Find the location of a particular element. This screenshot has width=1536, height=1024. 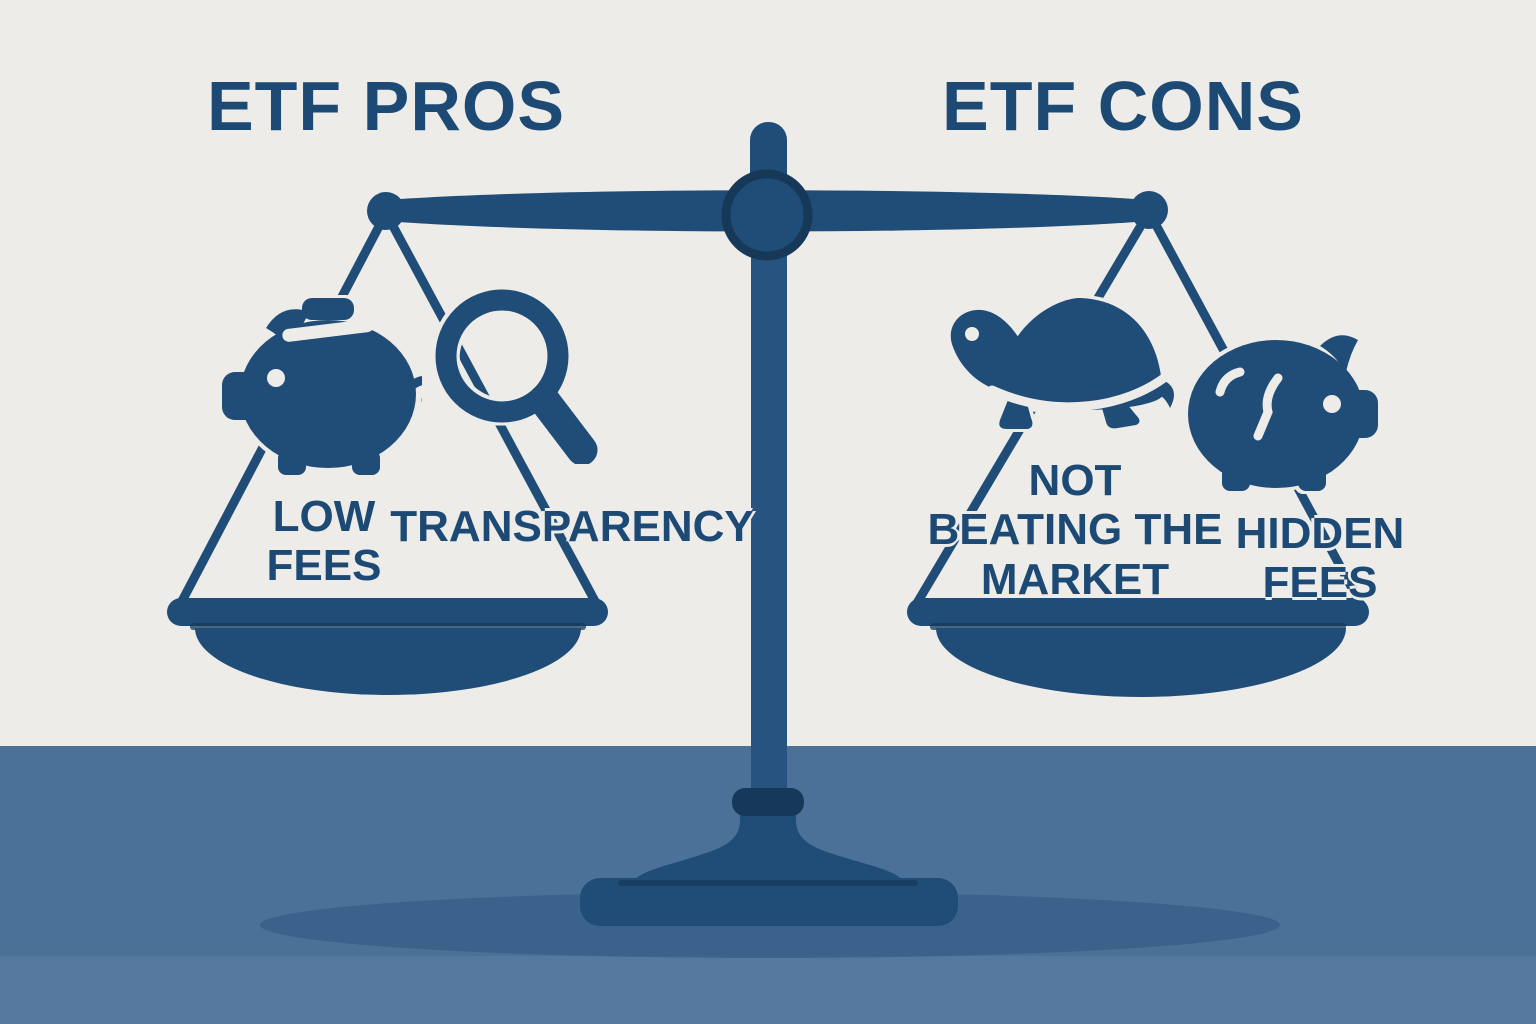

base-plinth is located at coordinates (769, 902).